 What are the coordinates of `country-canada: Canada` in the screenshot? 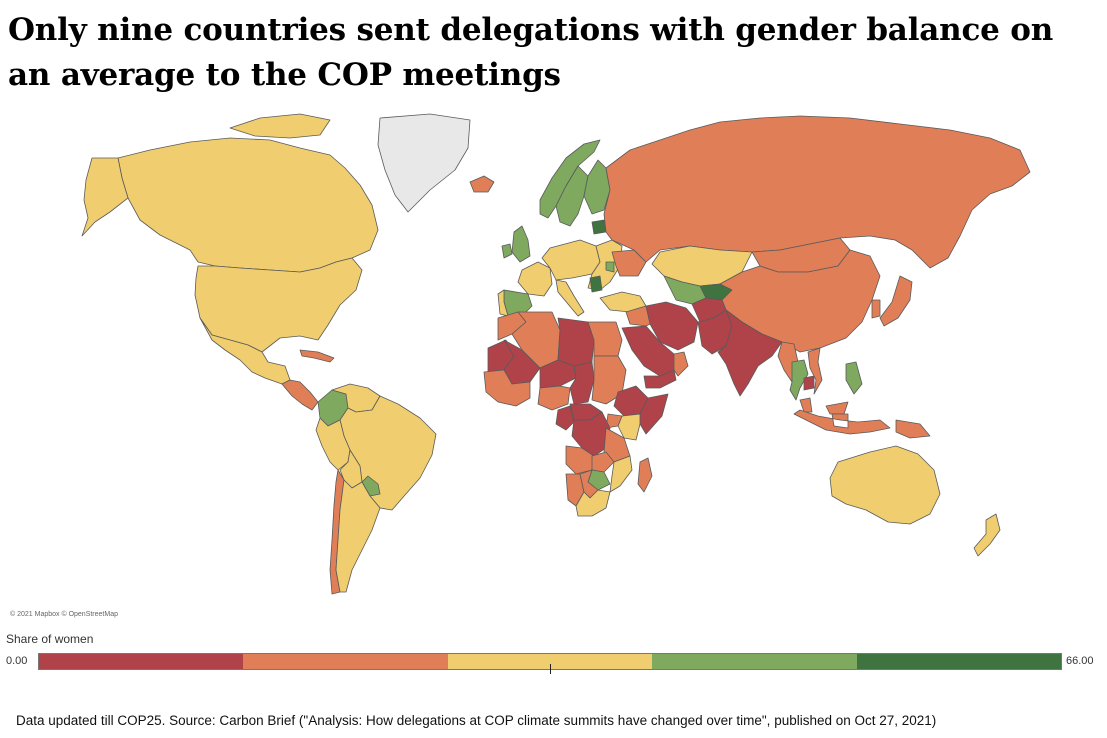 It's located at (248, 193).